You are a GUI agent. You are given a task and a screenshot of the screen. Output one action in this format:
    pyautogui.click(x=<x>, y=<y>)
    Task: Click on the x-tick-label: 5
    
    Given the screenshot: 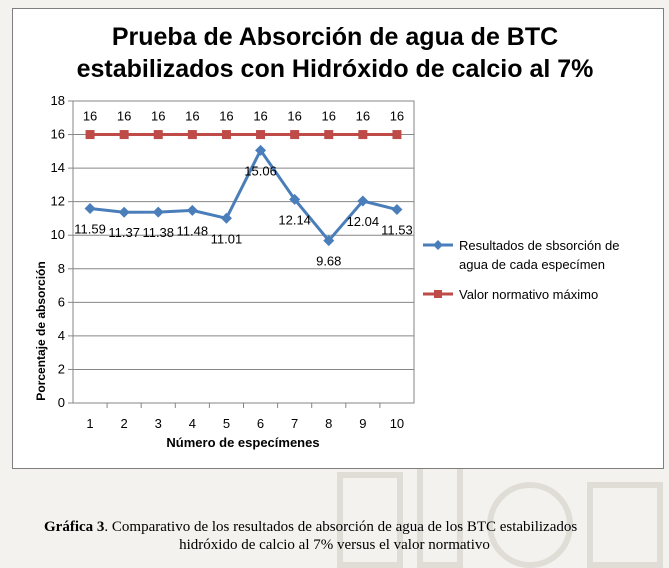 What is the action you would take?
    pyautogui.click(x=226, y=423)
    